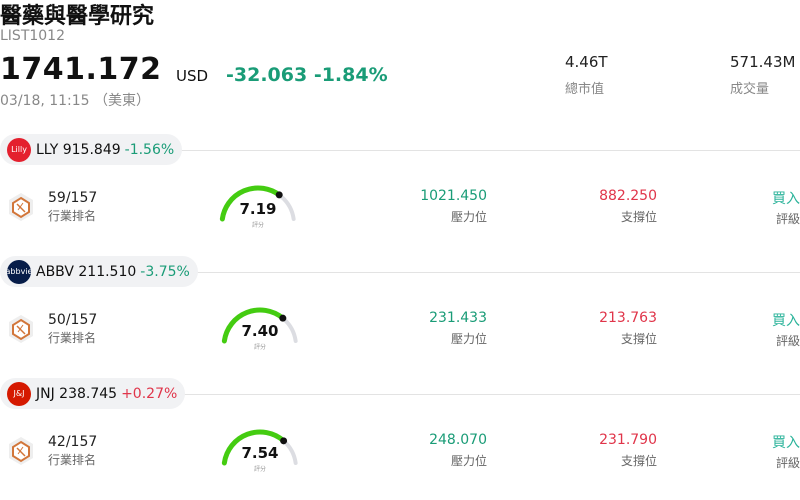 Image resolution: width=800 pixels, height=500 pixels. What do you see at coordinates (78, 149) in the screenshot?
I see `ticker-price: LLY 915.849` at bounding box center [78, 149].